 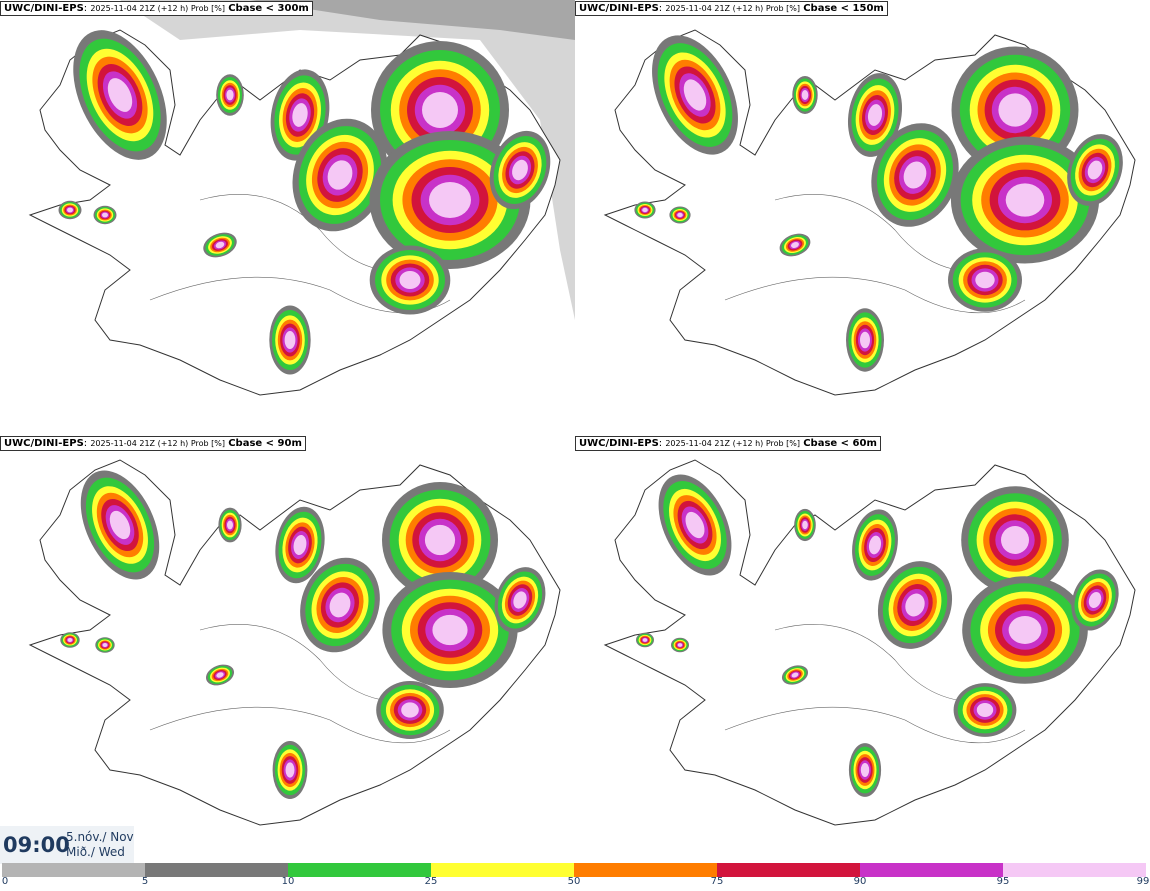 I want to click on legend-tick-label: 0, so click(x=5, y=881).